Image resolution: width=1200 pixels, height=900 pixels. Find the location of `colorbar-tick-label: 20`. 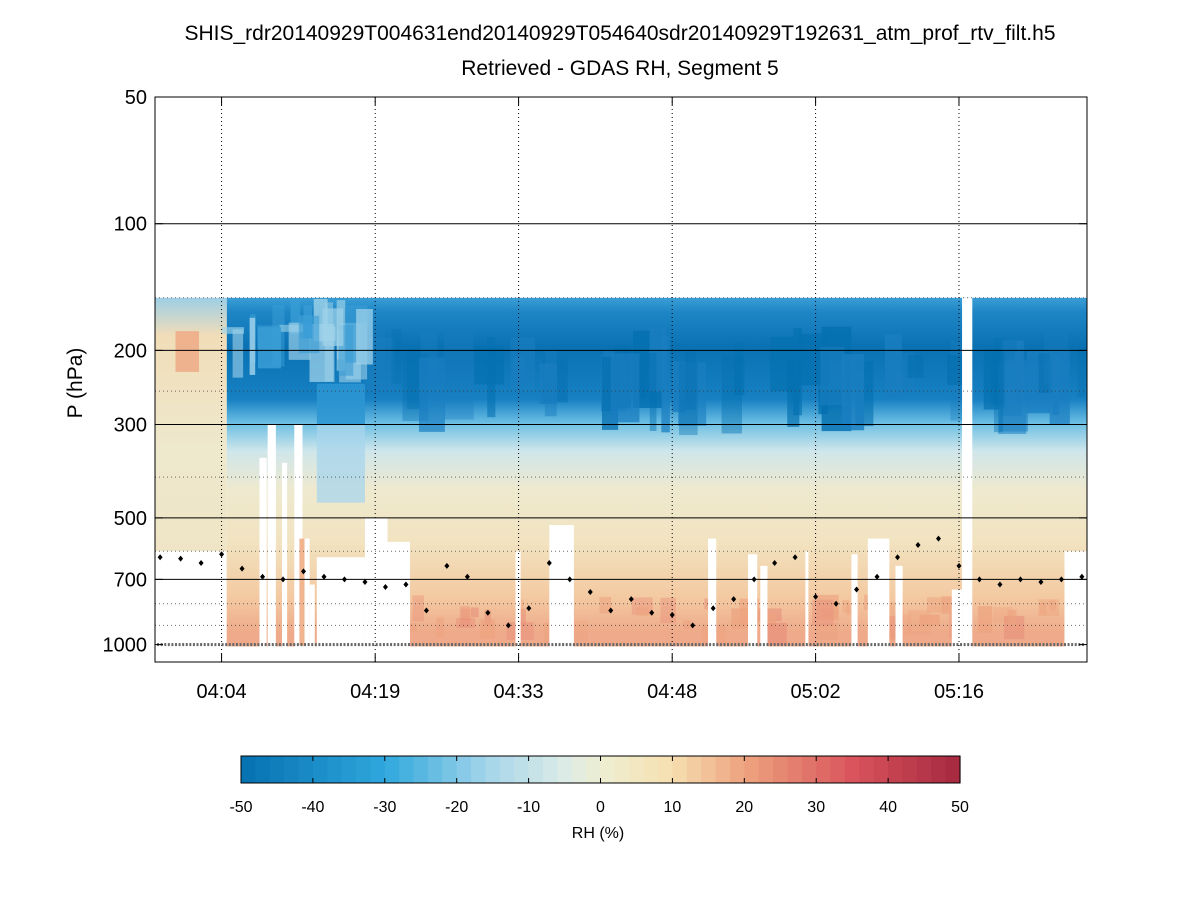

colorbar-tick-label: 20 is located at coordinates (744, 807).